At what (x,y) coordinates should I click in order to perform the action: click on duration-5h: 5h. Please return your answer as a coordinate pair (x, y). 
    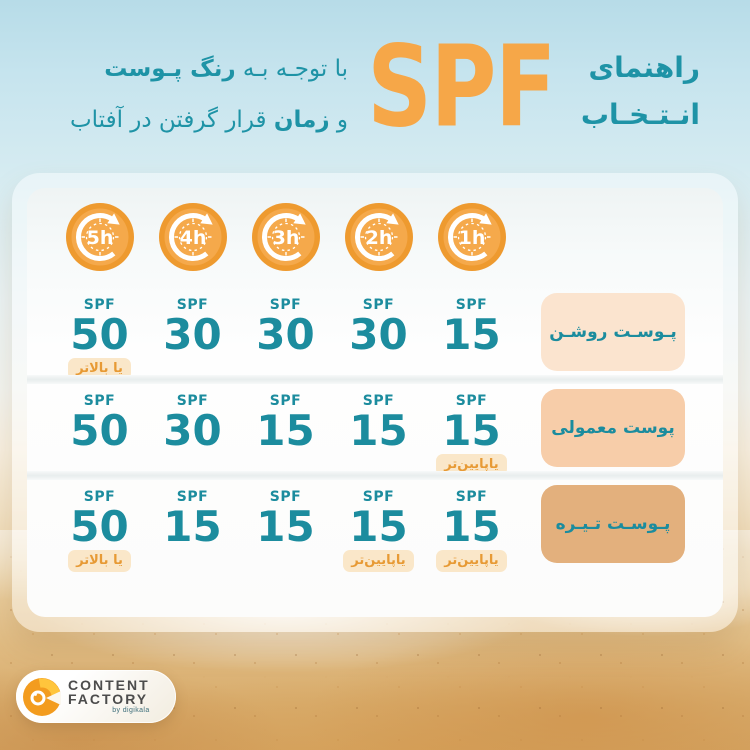
    Looking at the image, I should click on (99, 237).